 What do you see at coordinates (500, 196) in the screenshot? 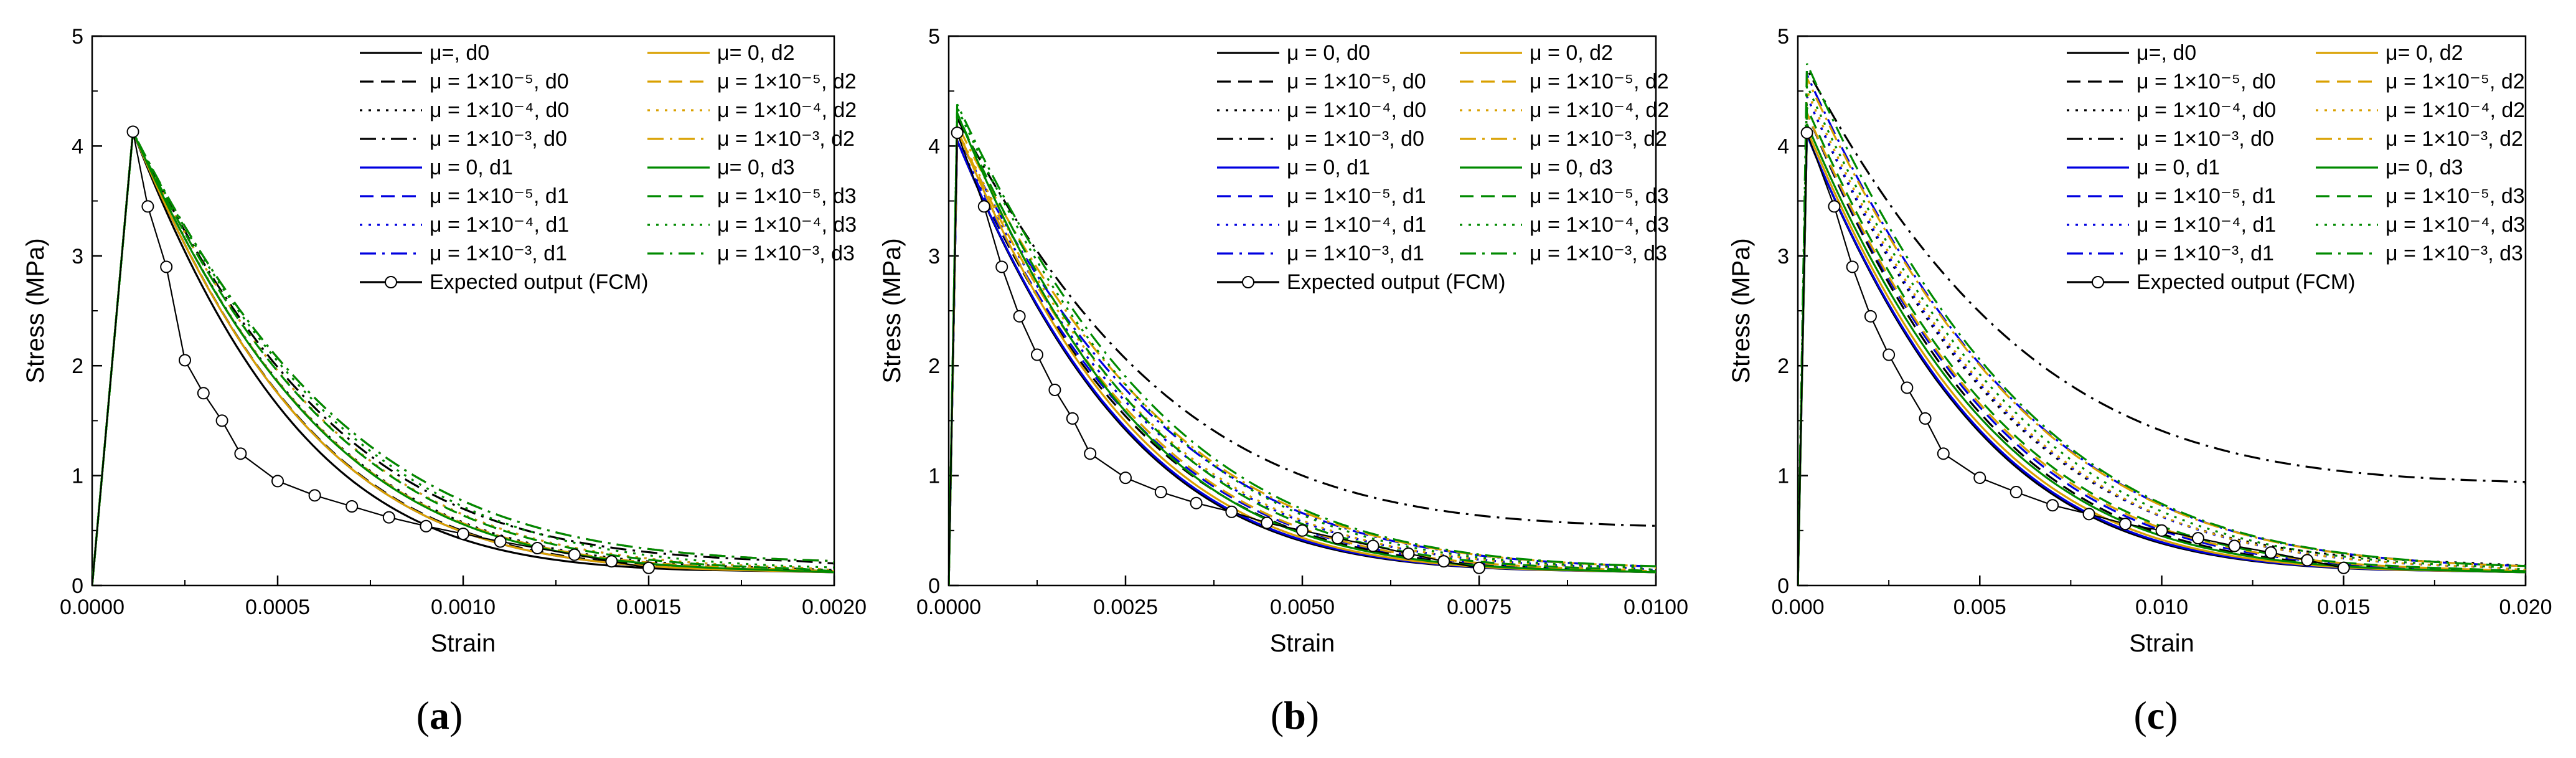
I see `legend-label: μ = 1×10⁻⁵, d1` at bounding box center [500, 196].